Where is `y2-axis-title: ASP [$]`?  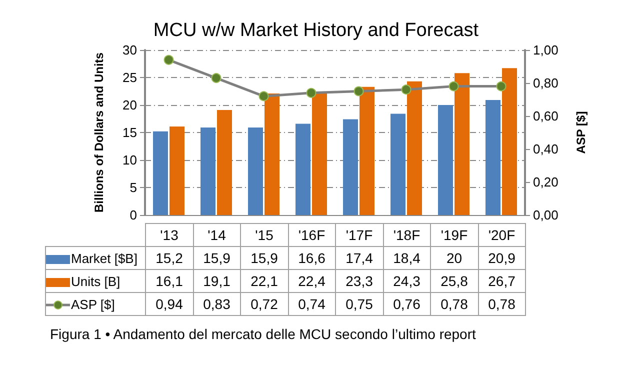
y2-axis-title: ASP [$] is located at coordinates (581, 132).